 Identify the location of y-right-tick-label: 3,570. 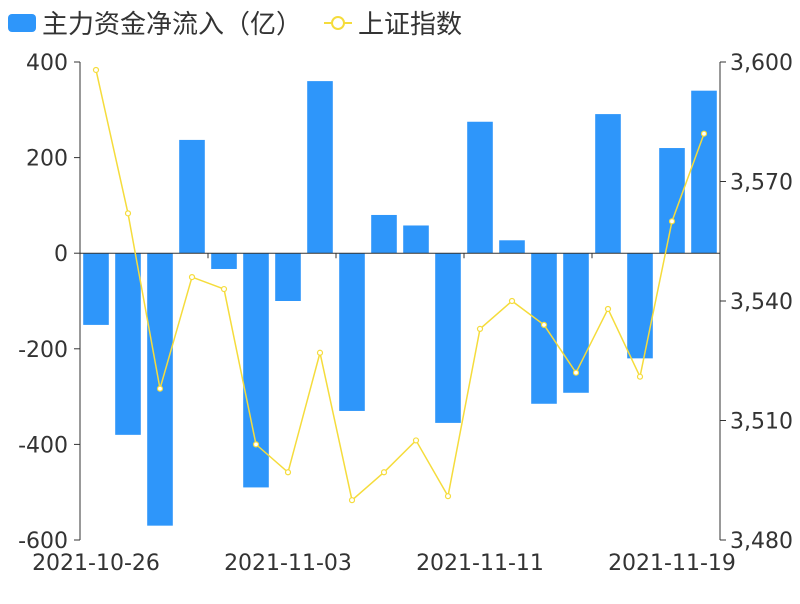
(761, 183).